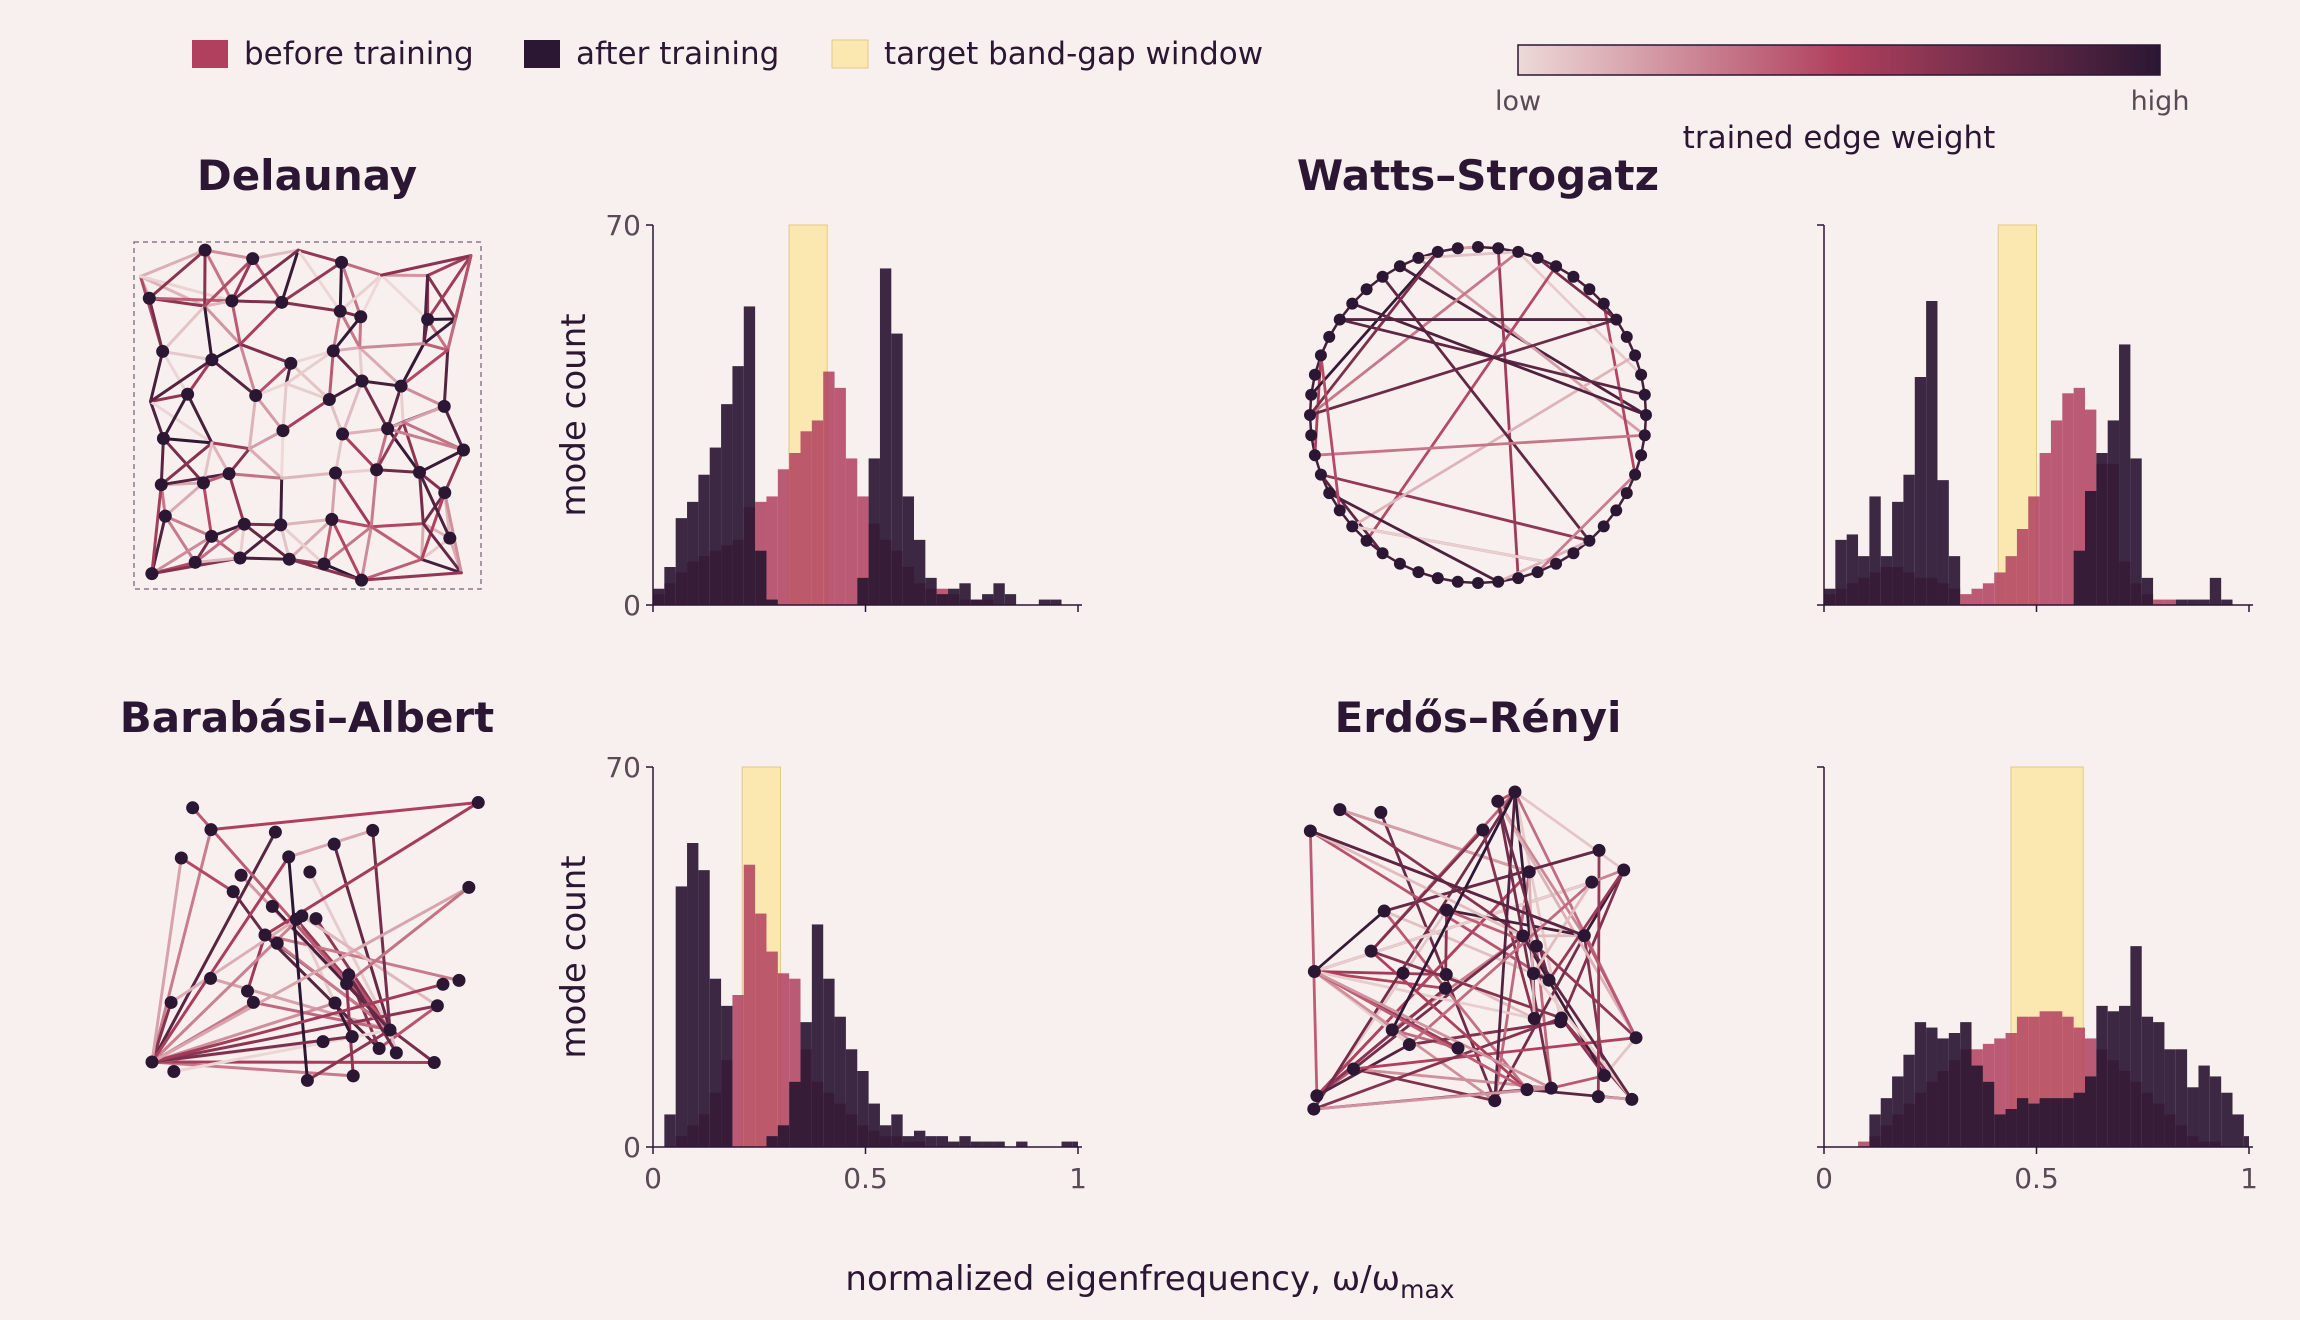  I want to click on colorbar-gradient, so click(1839, 60).